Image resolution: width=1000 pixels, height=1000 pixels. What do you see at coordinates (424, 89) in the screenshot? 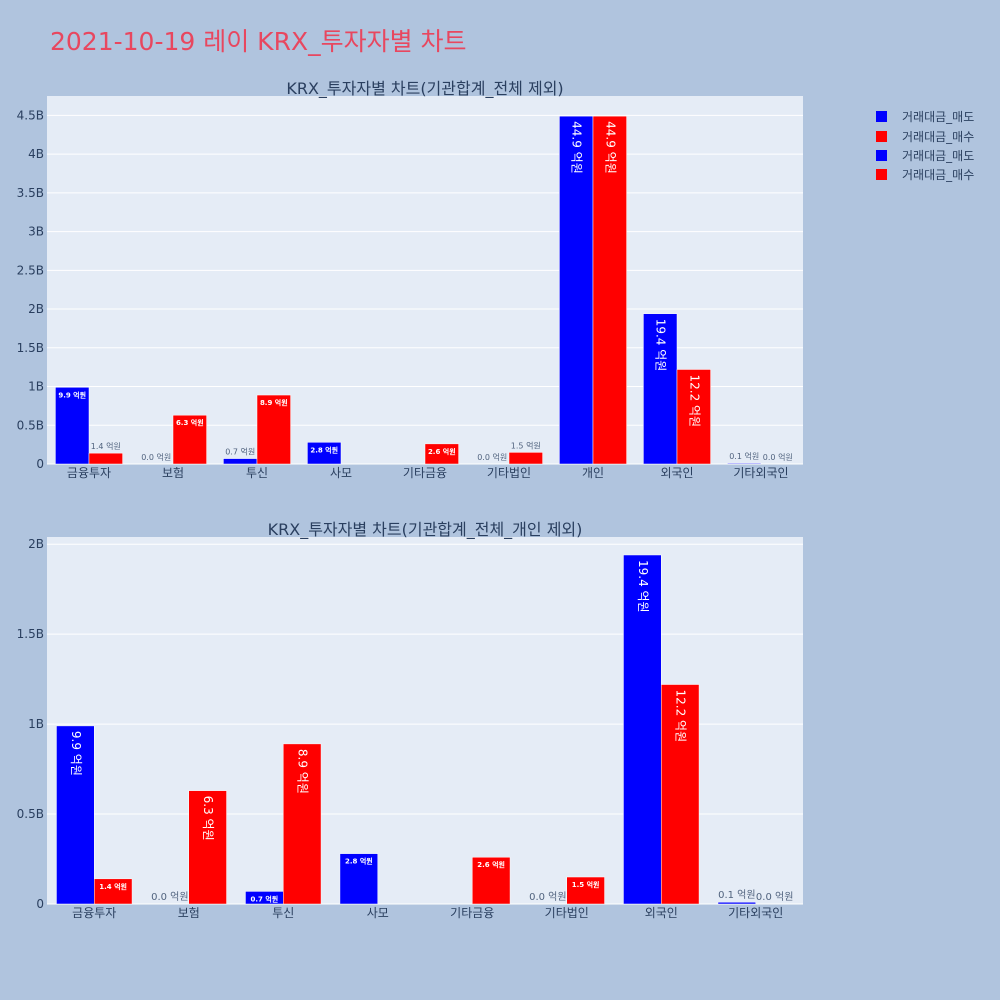
I see `chart-title: KRX_투자자별 차트(기관합계_전체 제외)` at bounding box center [424, 89].